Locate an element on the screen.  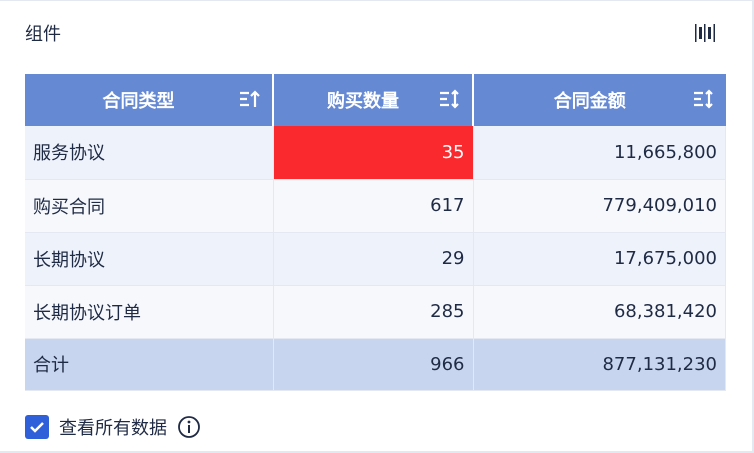
total-row: 合计 966 877,131,230 is located at coordinates (375, 364).